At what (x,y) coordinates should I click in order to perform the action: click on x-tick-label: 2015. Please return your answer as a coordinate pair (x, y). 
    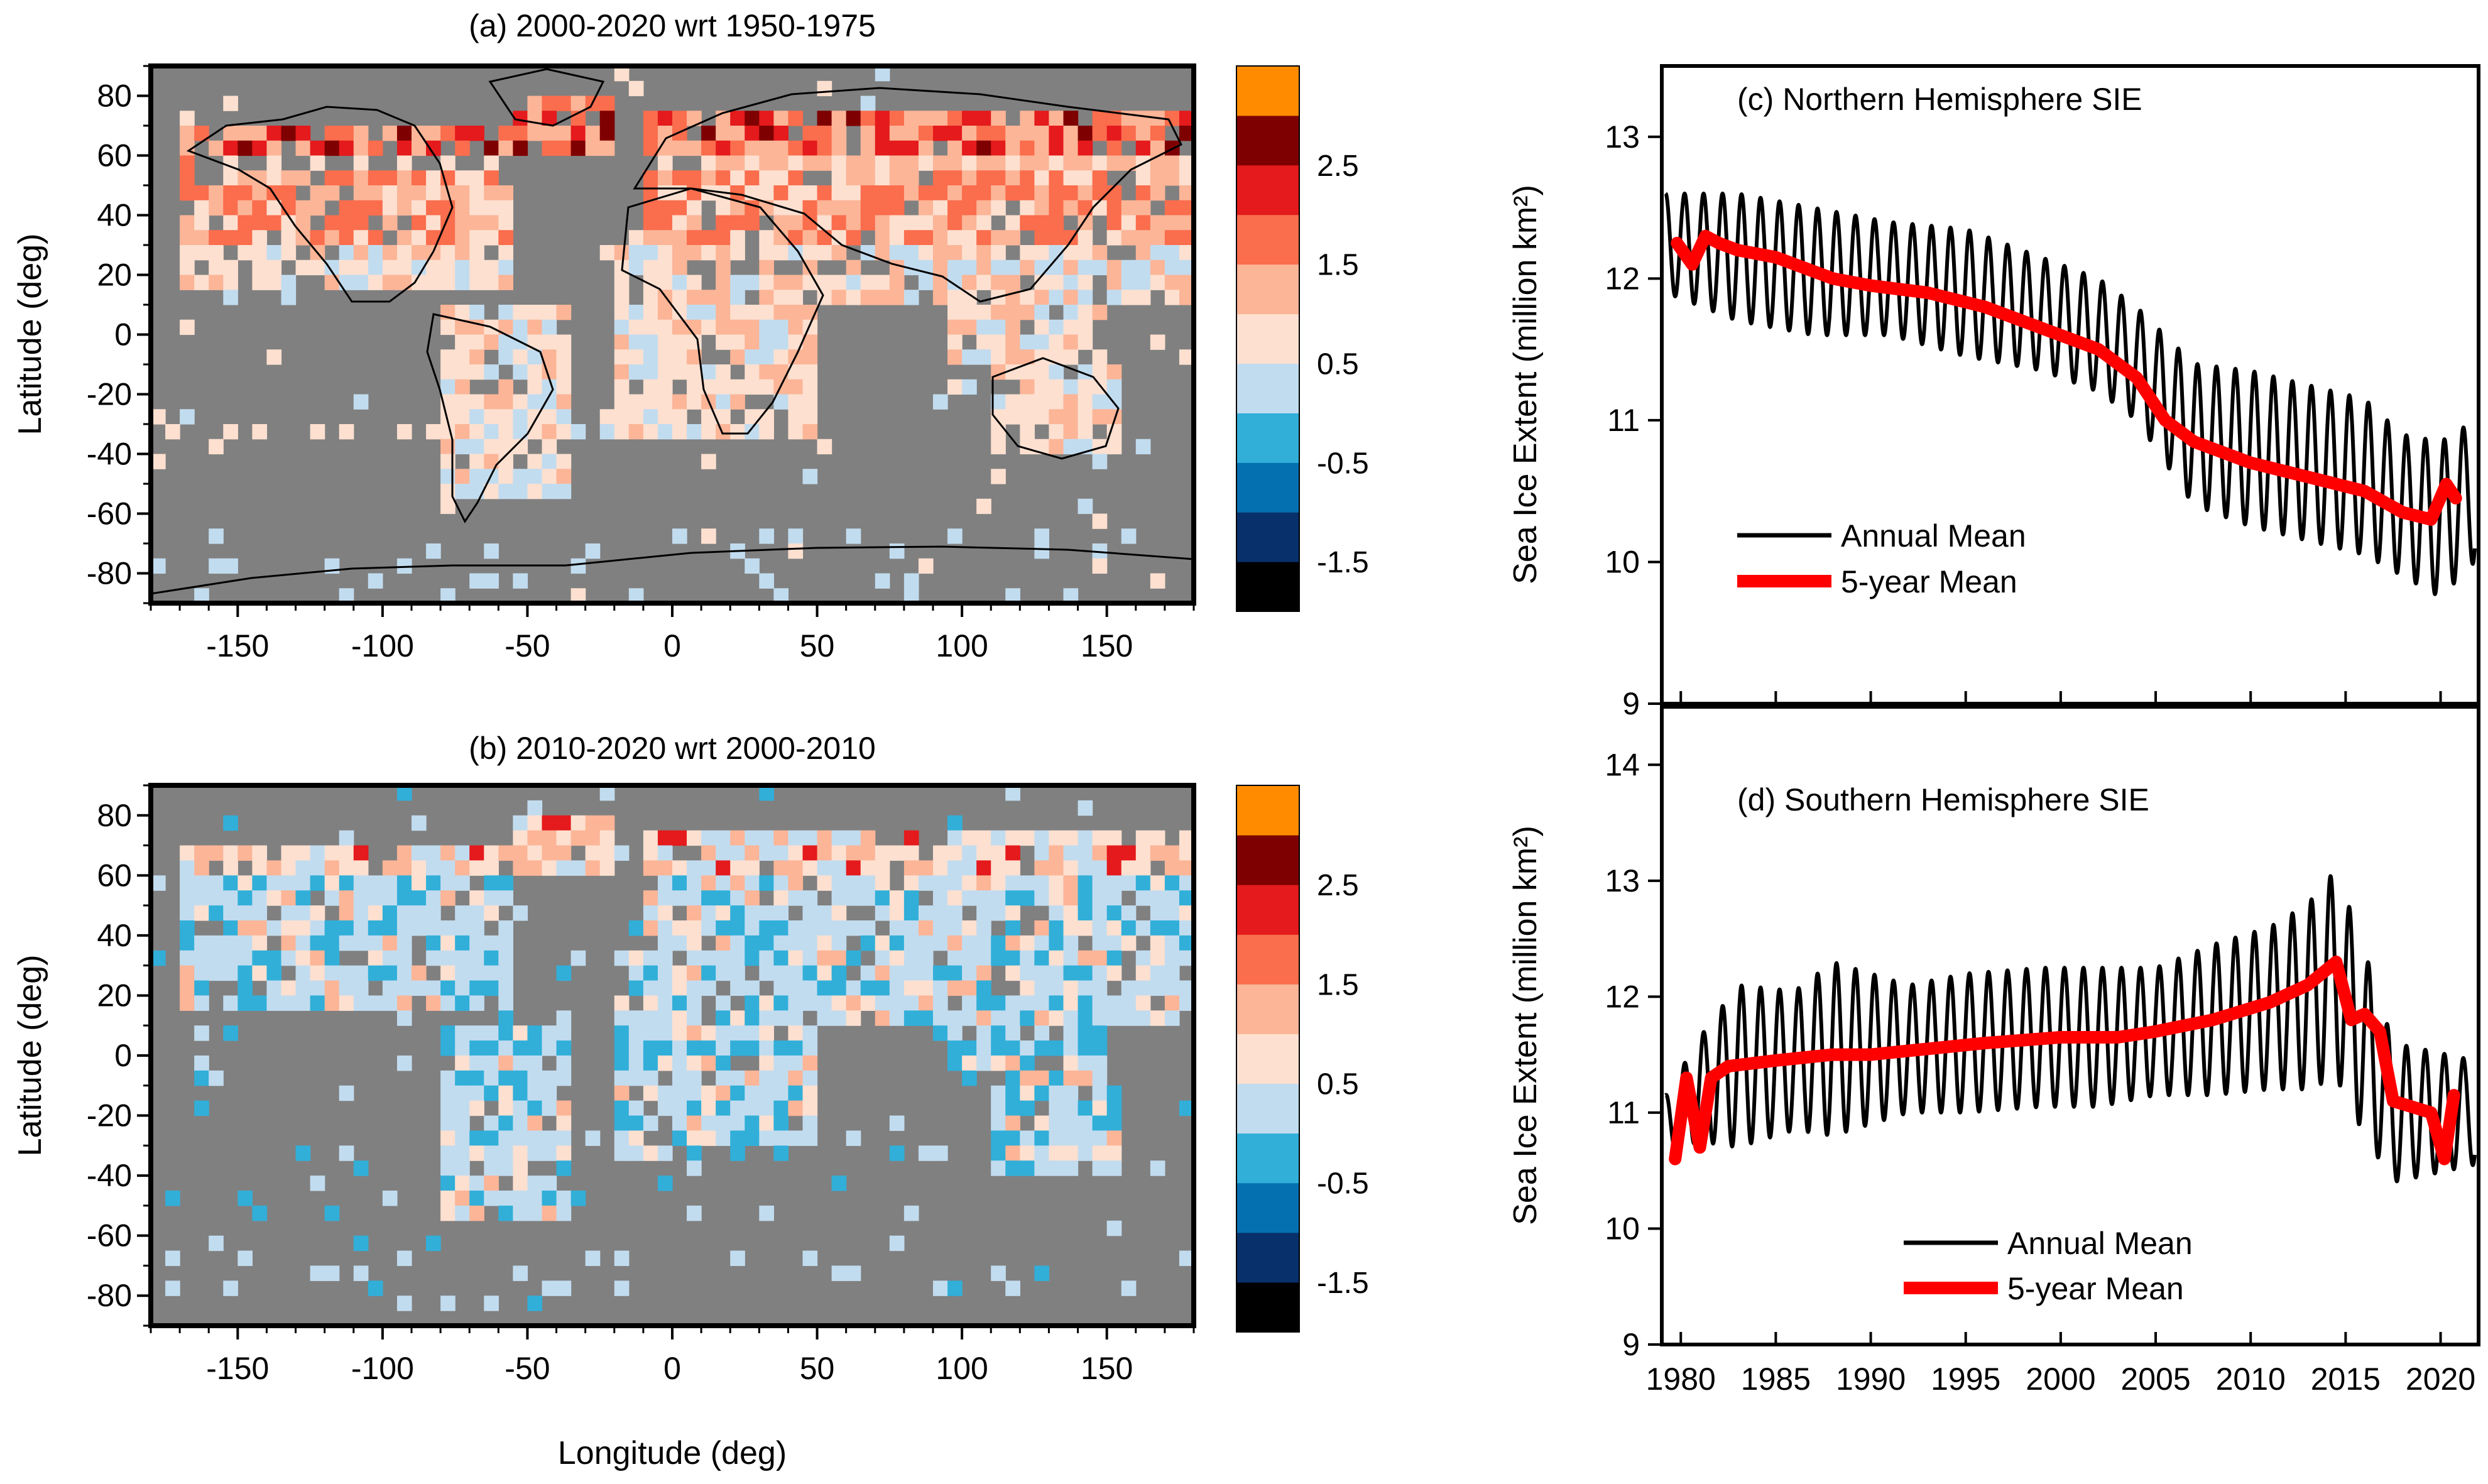
    Looking at the image, I should click on (2346, 1379).